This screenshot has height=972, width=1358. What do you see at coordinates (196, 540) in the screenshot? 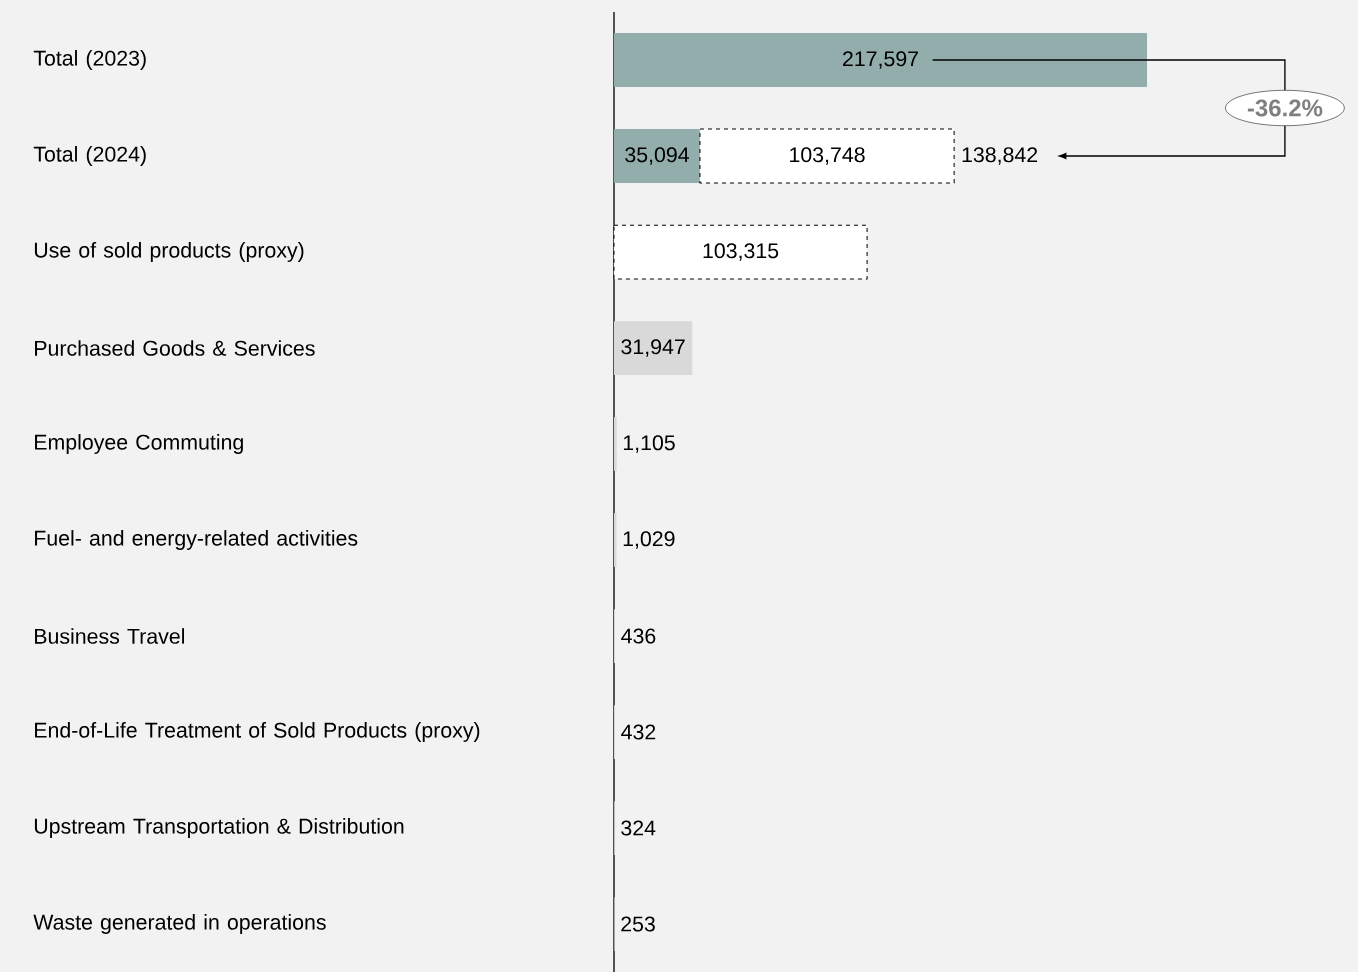
I see `y-tick-label: Fuel- and energy-related activities` at bounding box center [196, 540].